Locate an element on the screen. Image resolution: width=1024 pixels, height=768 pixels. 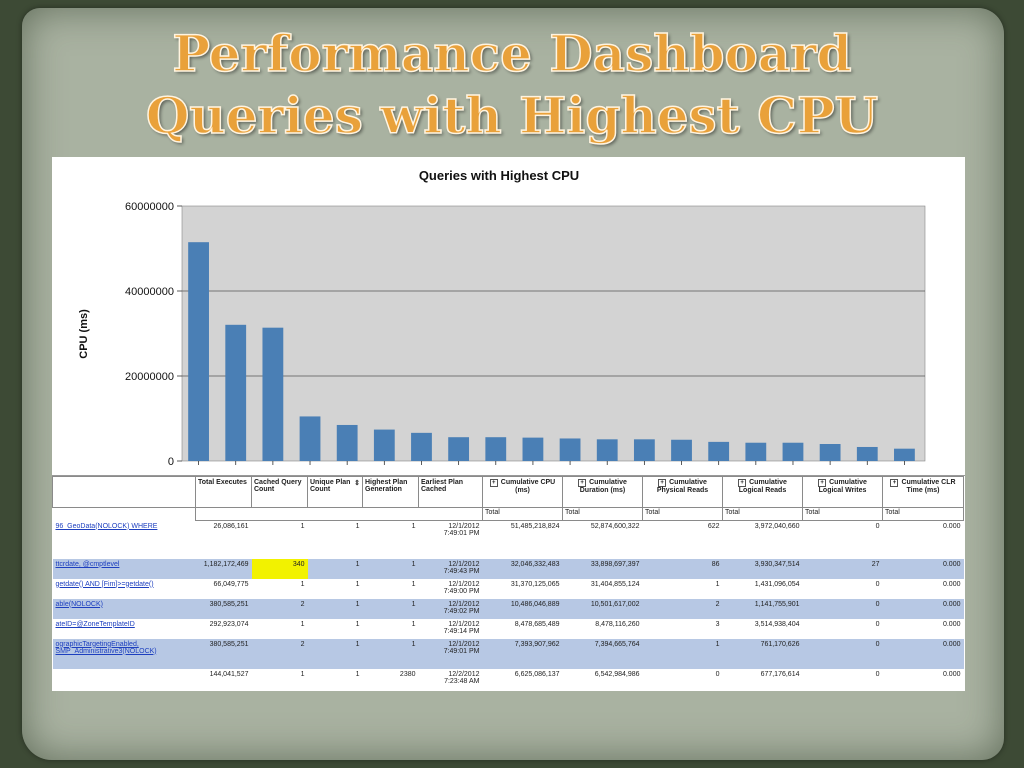
cell-time: 7:49:00 PM is located at coordinates (461, 591).